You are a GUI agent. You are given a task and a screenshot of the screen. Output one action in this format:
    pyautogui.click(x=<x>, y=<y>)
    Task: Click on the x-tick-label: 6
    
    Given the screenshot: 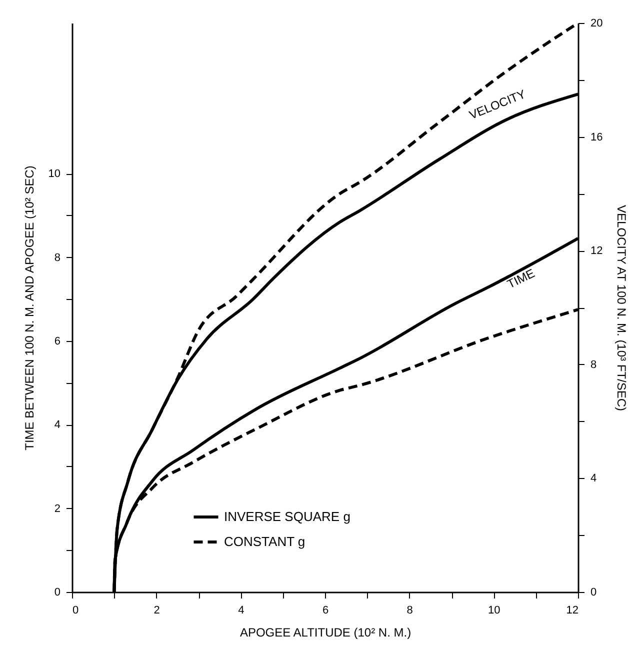 What is the action you would take?
    pyautogui.click(x=325, y=610)
    